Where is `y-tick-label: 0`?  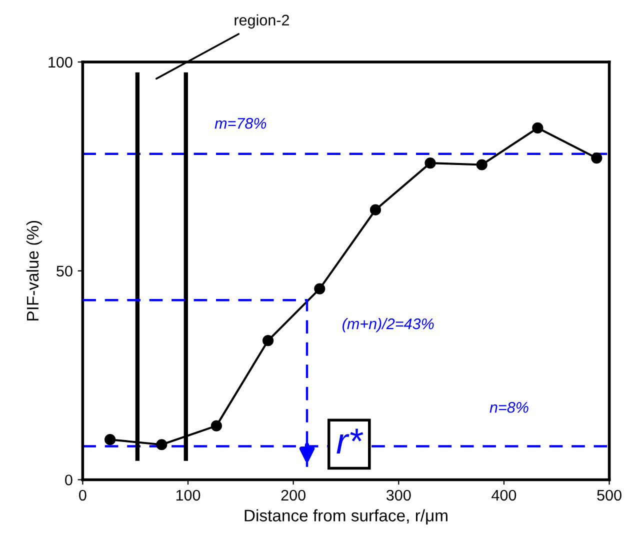 y-tick-label: 0 is located at coordinates (68, 480).